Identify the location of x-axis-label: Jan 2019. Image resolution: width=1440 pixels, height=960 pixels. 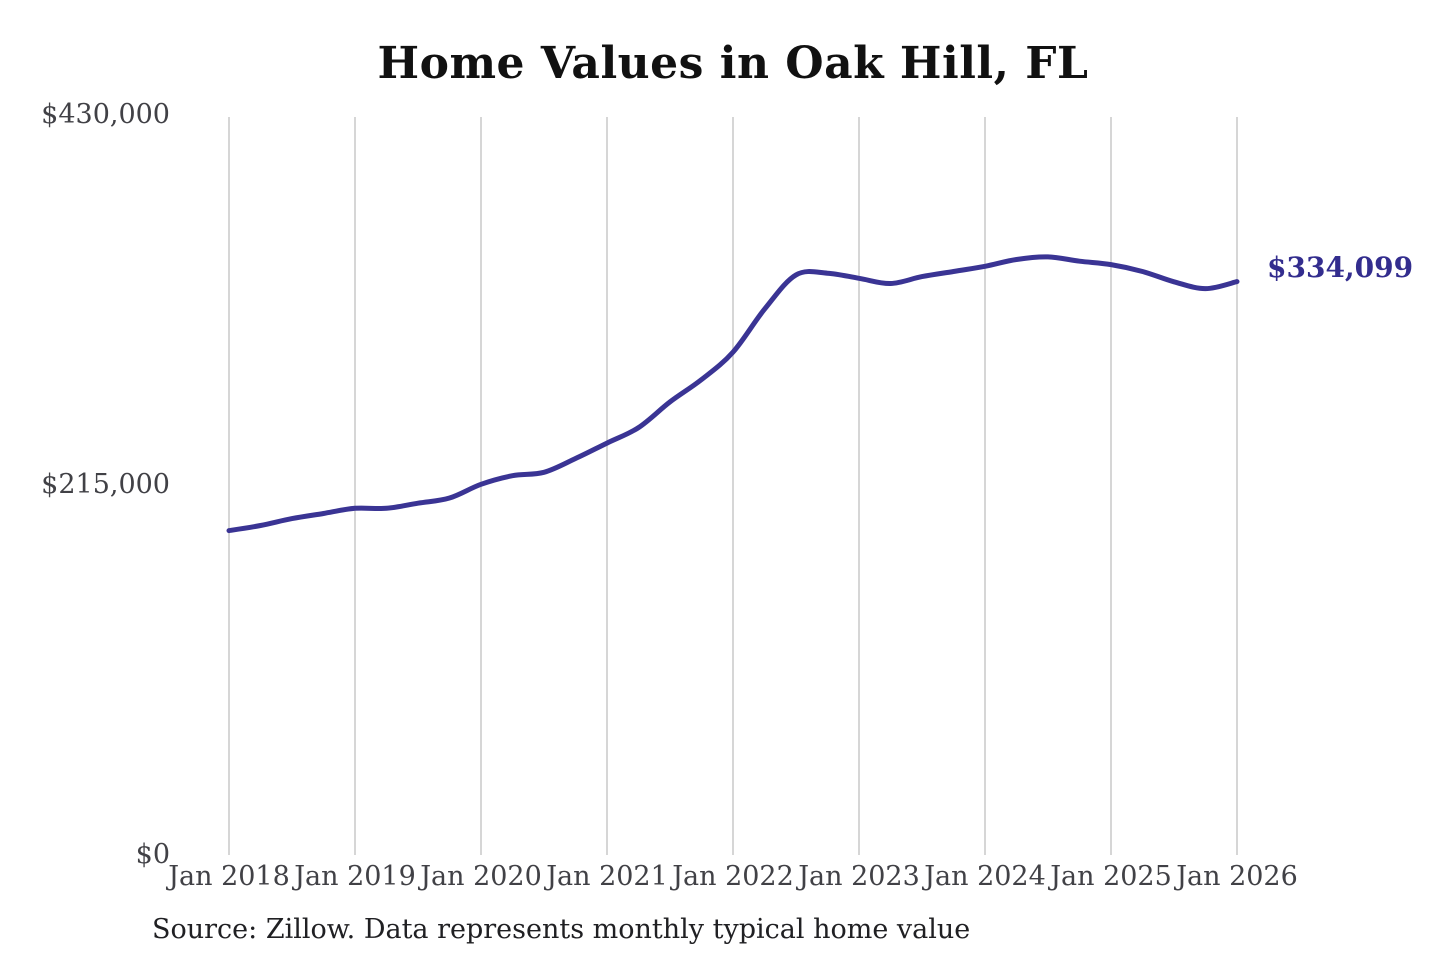
(355, 876).